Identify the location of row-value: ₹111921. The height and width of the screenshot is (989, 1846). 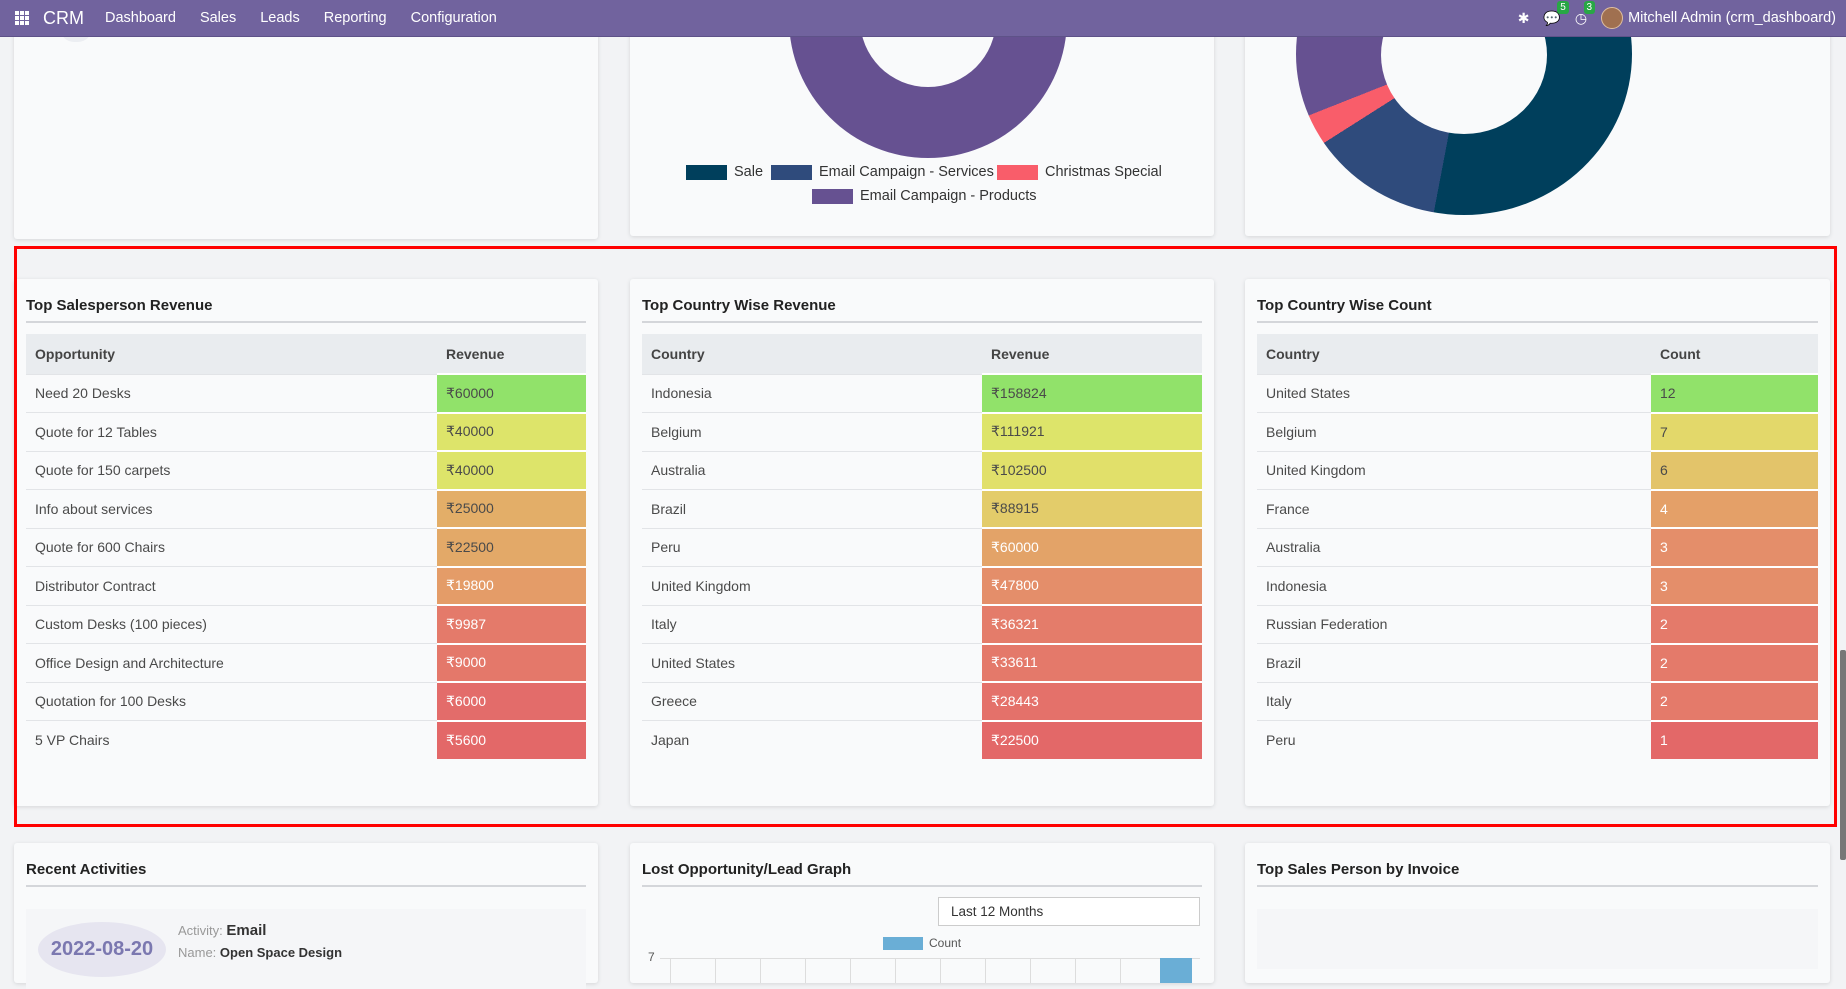
(1092, 431).